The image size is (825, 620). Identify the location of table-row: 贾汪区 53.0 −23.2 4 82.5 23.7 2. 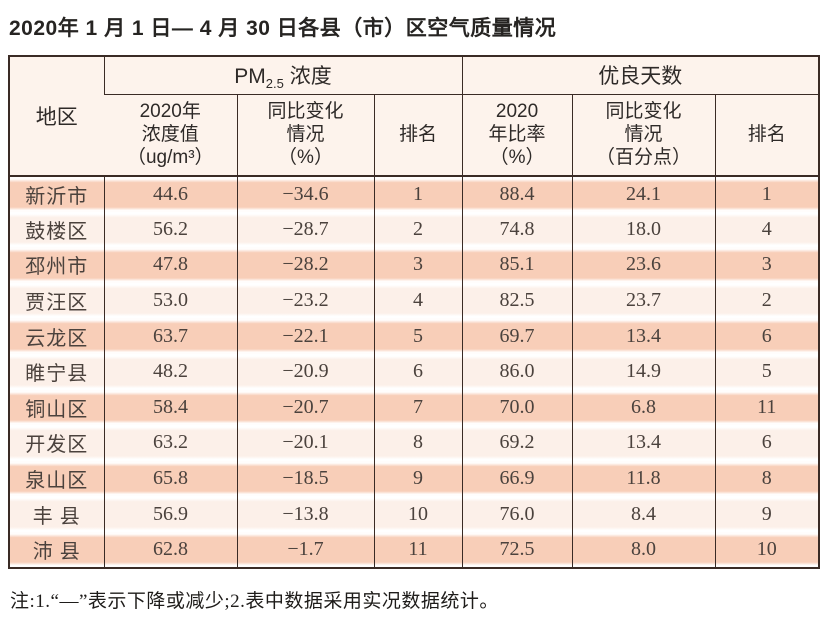
(414, 300).